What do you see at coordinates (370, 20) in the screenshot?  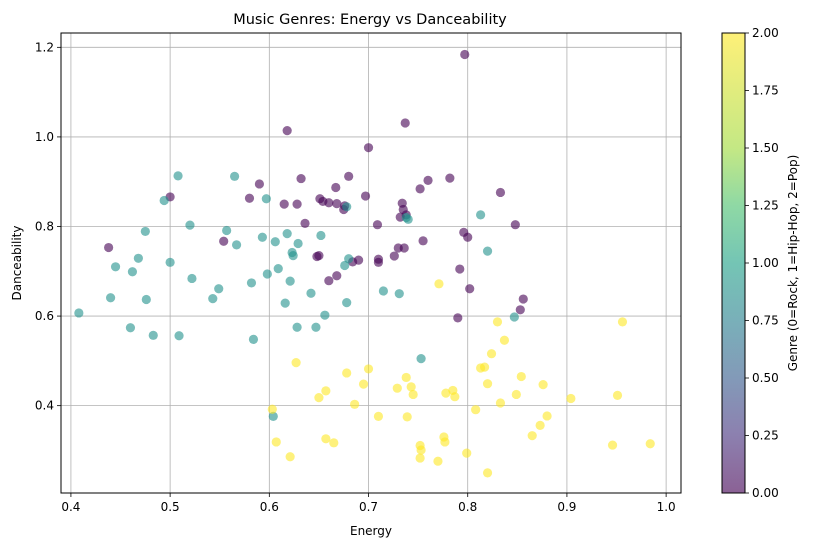 I see `chart-title: Music Genres: Energy vs Danceability` at bounding box center [370, 20].